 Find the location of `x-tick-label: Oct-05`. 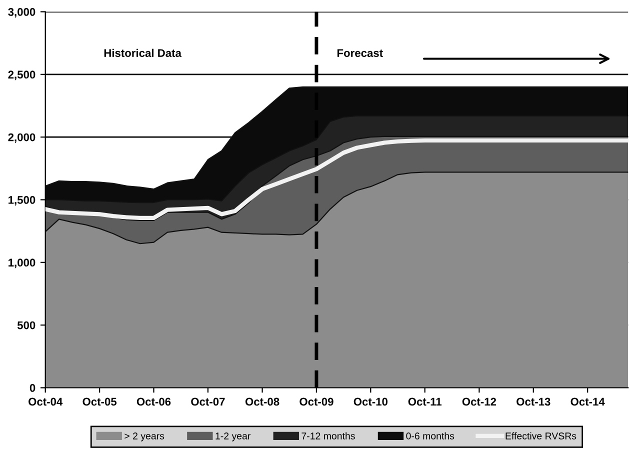

x-tick-label: Oct-05 is located at coordinates (99, 402).